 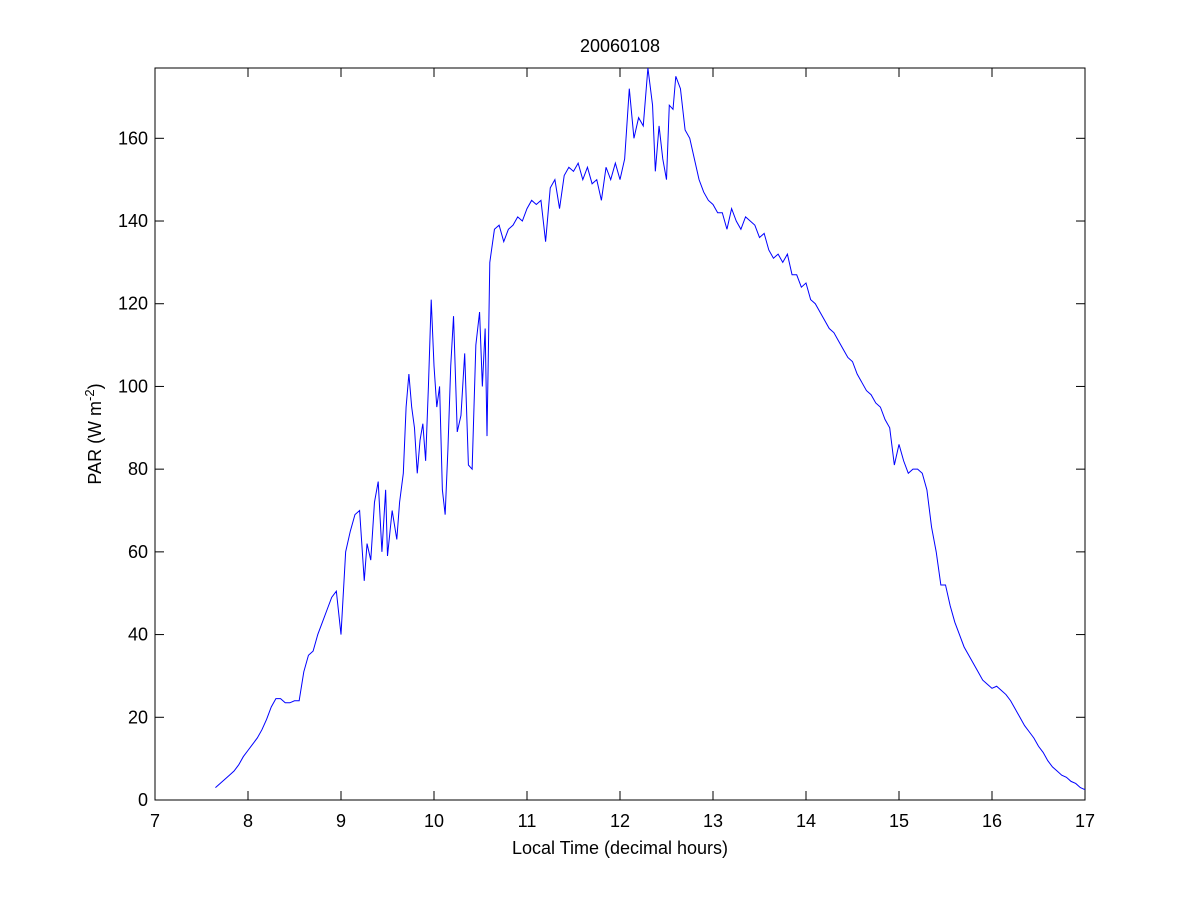 What do you see at coordinates (133, 304) in the screenshot?
I see `y-tick-label: 120` at bounding box center [133, 304].